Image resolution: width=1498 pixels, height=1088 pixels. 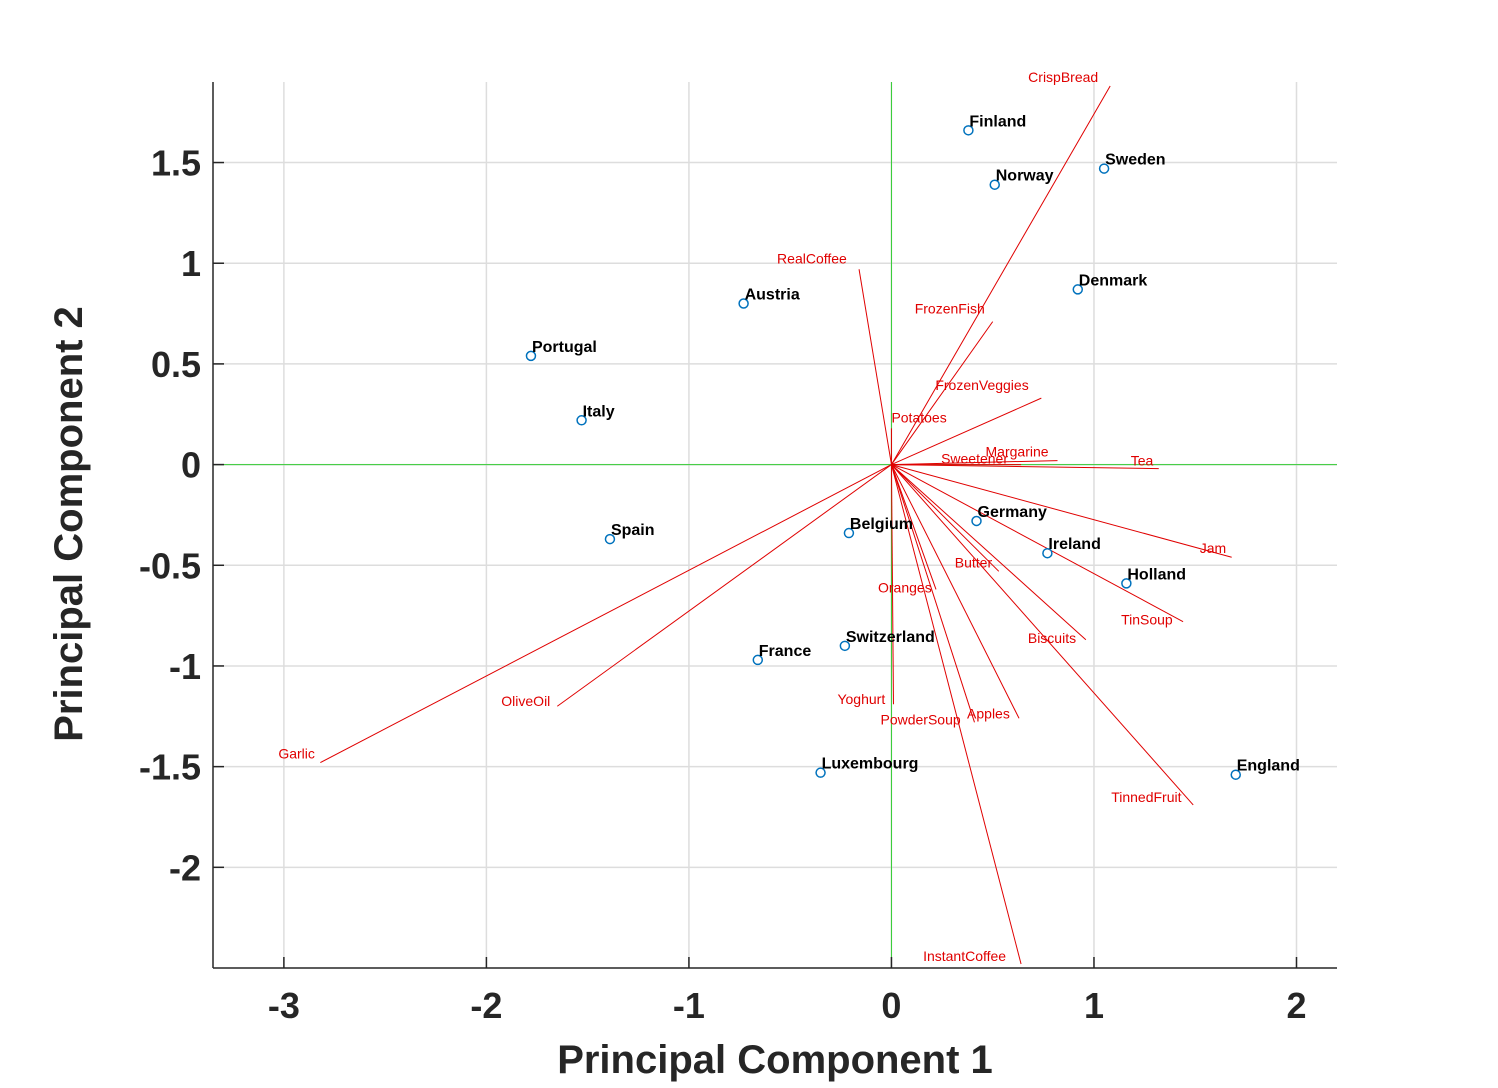 I want to click on score-point-label: Finland, so click(x=997, y=121).